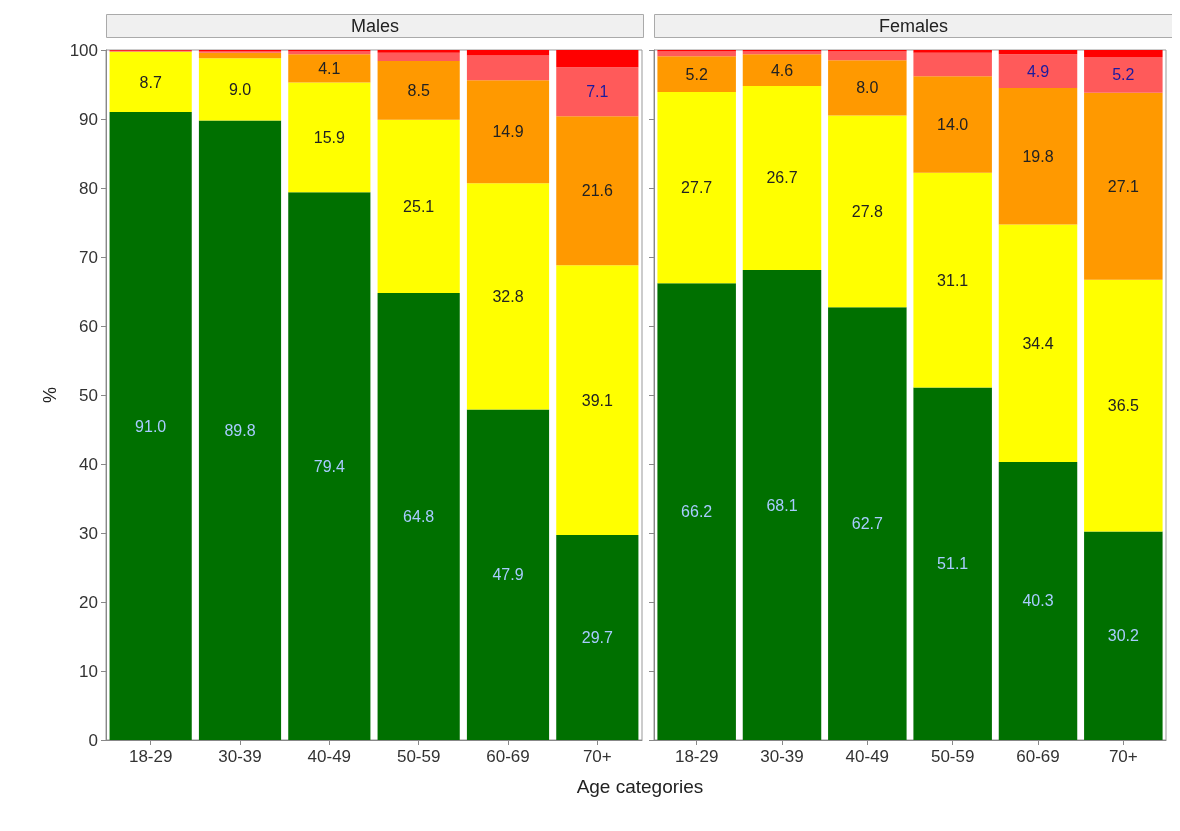  I want to click on data-label: 7.1, so click(597, 92).